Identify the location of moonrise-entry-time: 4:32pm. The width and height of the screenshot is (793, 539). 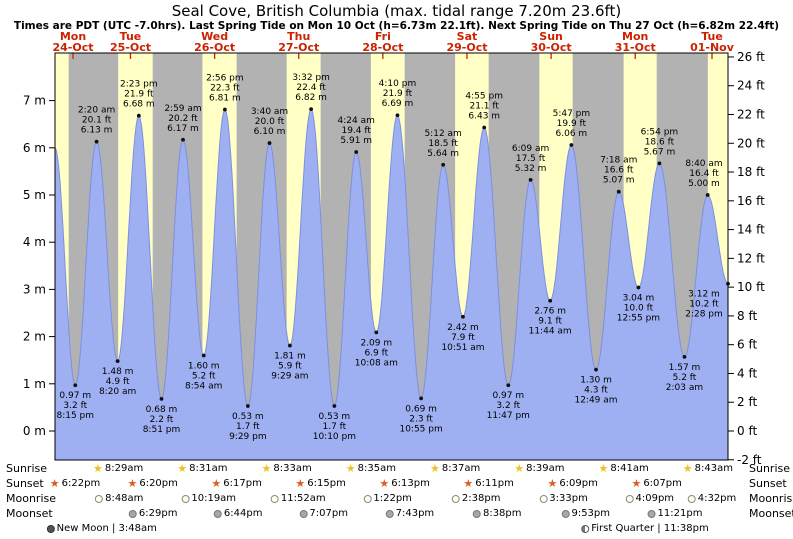
(717, 498).